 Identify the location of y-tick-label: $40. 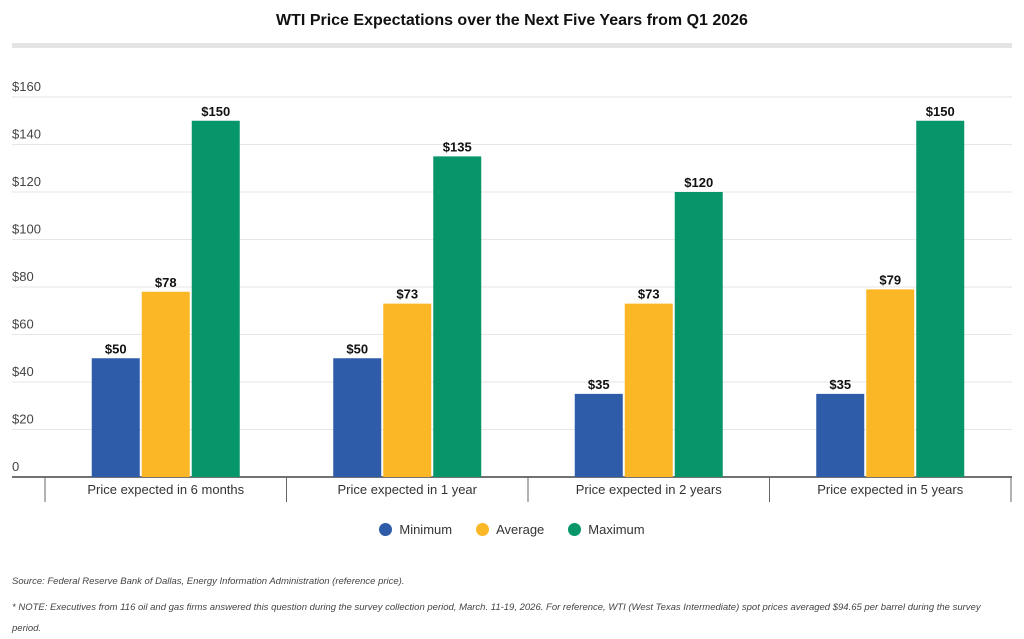
(23, 371).